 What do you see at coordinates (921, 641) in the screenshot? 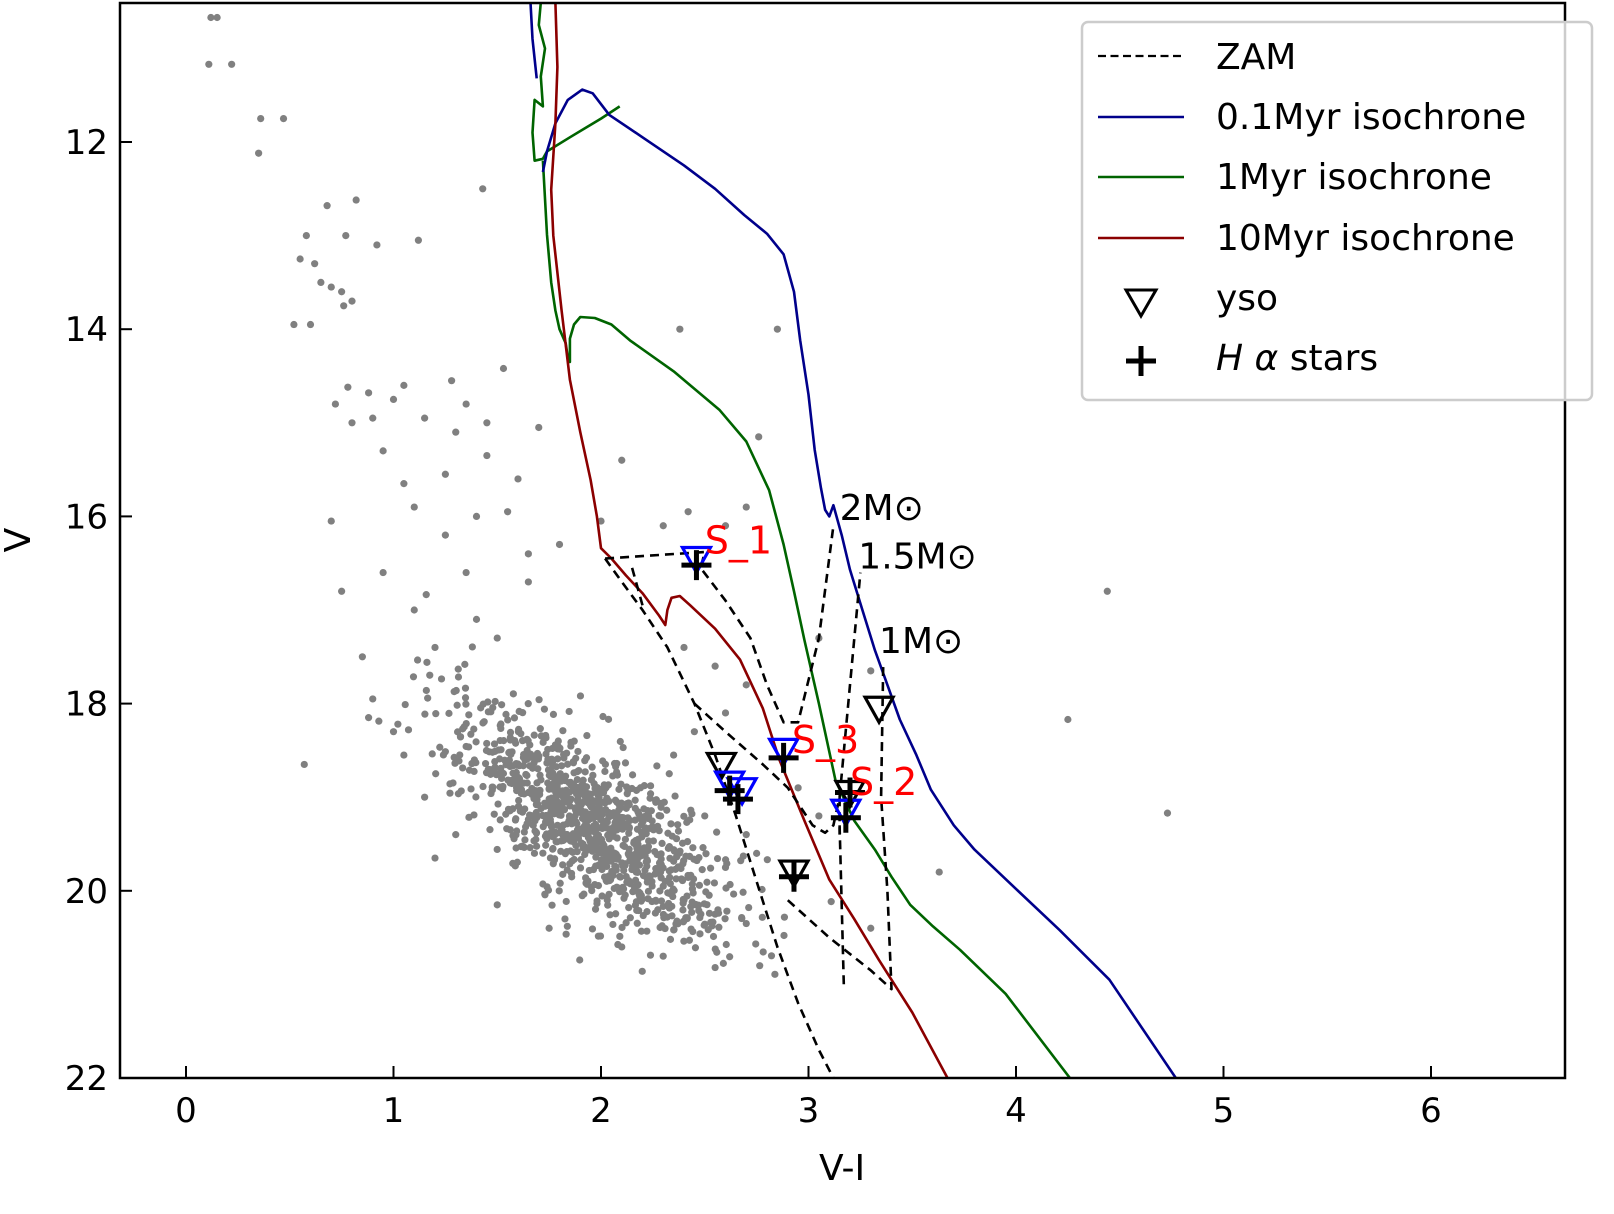
I see `mass-label-1msun: 1M⊙` at bounding box center [921, 641].